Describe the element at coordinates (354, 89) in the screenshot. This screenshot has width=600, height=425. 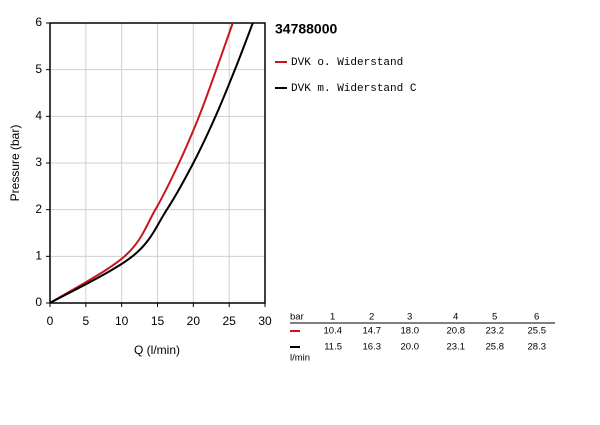
I see `legend-label: DVK m. Widerstand C` at that location.